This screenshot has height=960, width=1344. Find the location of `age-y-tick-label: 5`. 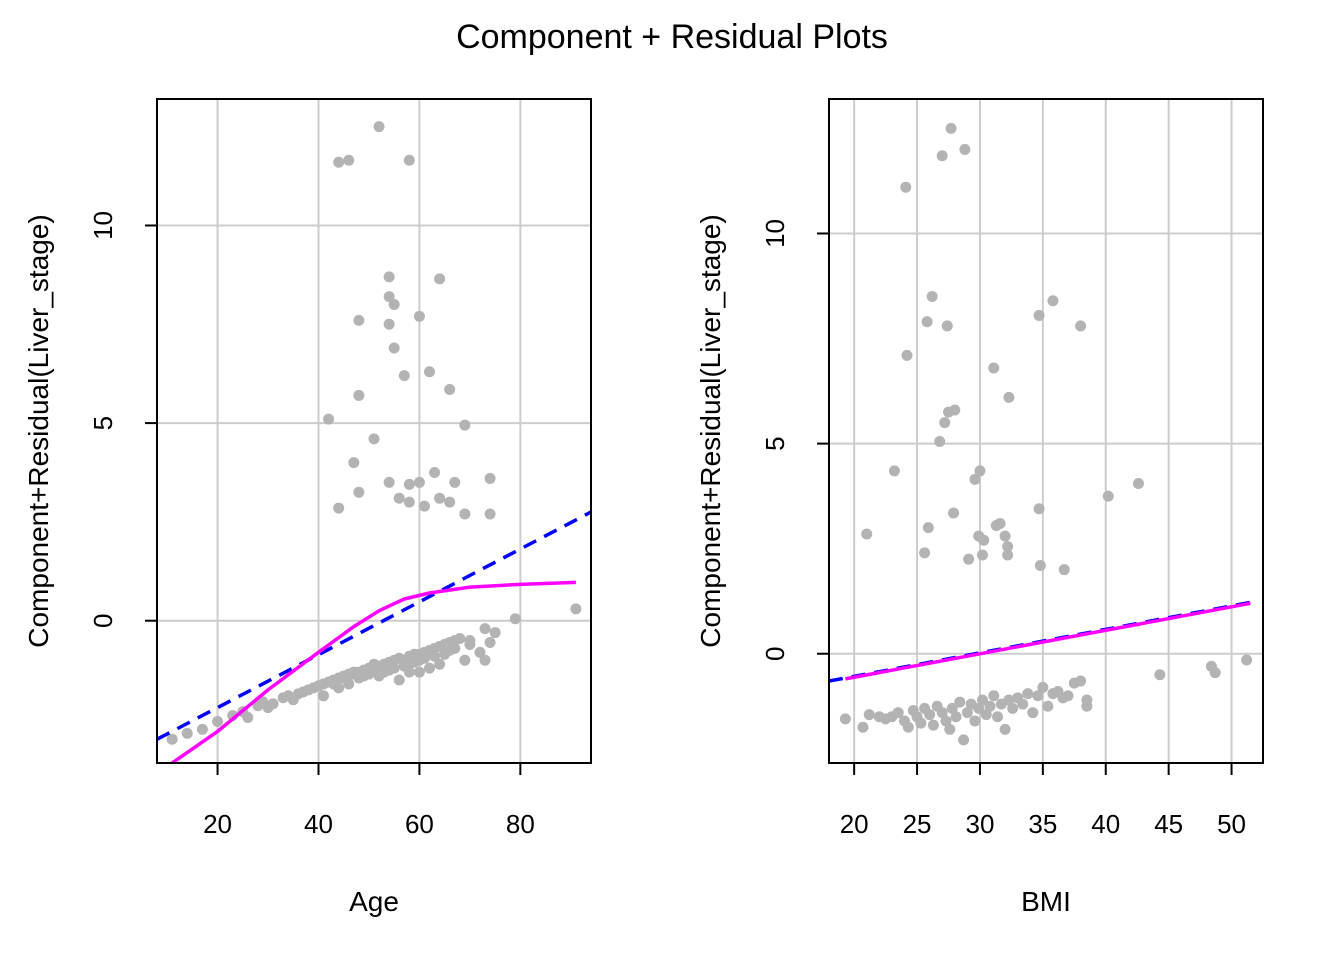

age-y-tick-label: 5 is located at coordinates (103, 423).